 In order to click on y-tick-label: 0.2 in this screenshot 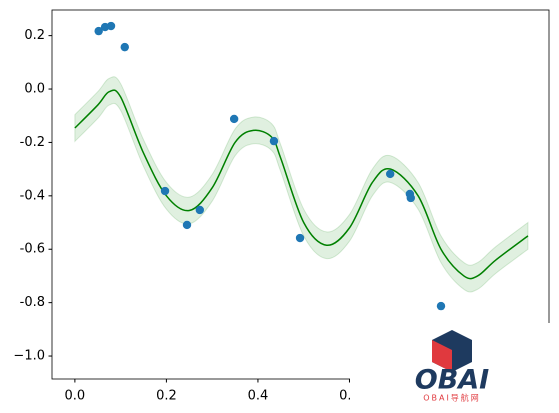, I will do `click(34, 35)`.